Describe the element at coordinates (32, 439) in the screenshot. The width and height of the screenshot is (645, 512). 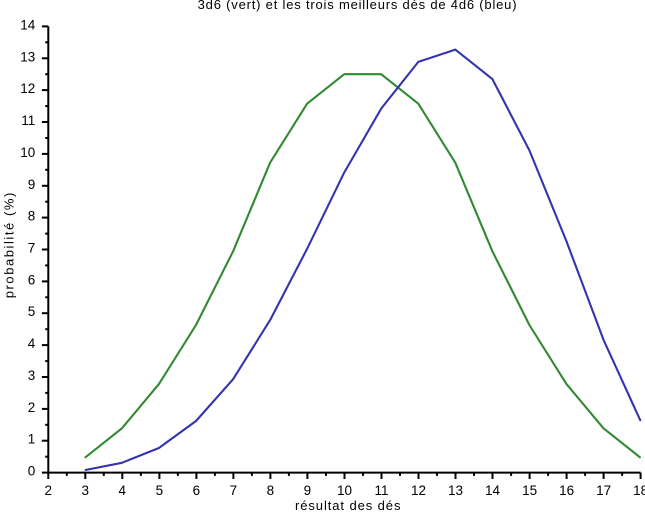
I see `svg-text: 1` at that location.